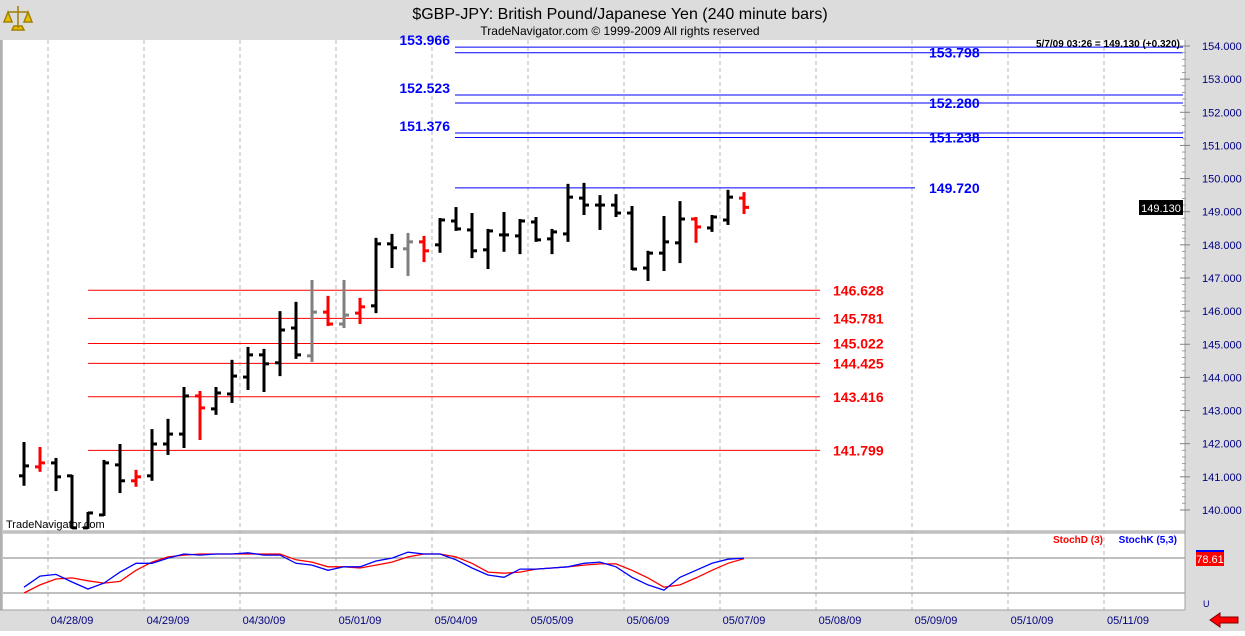 This screenshot has width=1245, height=636. Describe the element at coordinates (858, 397) in the screenshot. I see `red-level-label: 143.416` at that location.